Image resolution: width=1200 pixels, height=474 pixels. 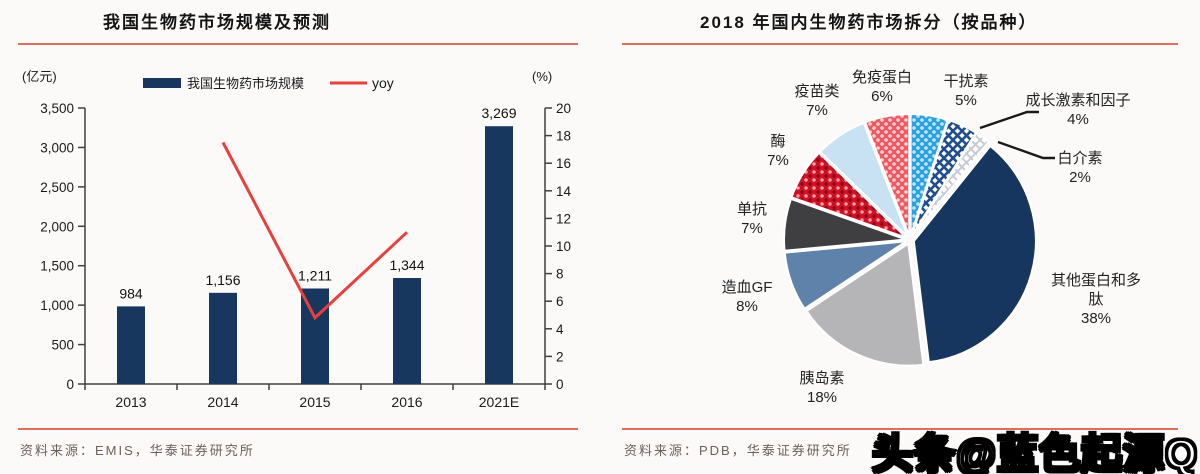 What do you see at coordinates (223, 338) in the screenshot?
I see `bar-2014` at bounding box center [223, 338].